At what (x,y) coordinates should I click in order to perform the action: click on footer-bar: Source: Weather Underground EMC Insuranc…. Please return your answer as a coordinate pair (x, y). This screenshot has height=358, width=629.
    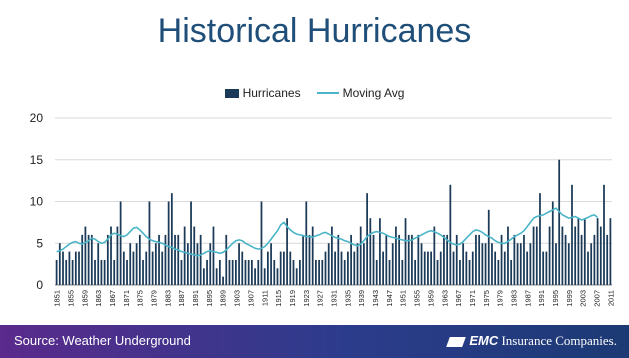
    Looking at the image, I should click on (314, 341).